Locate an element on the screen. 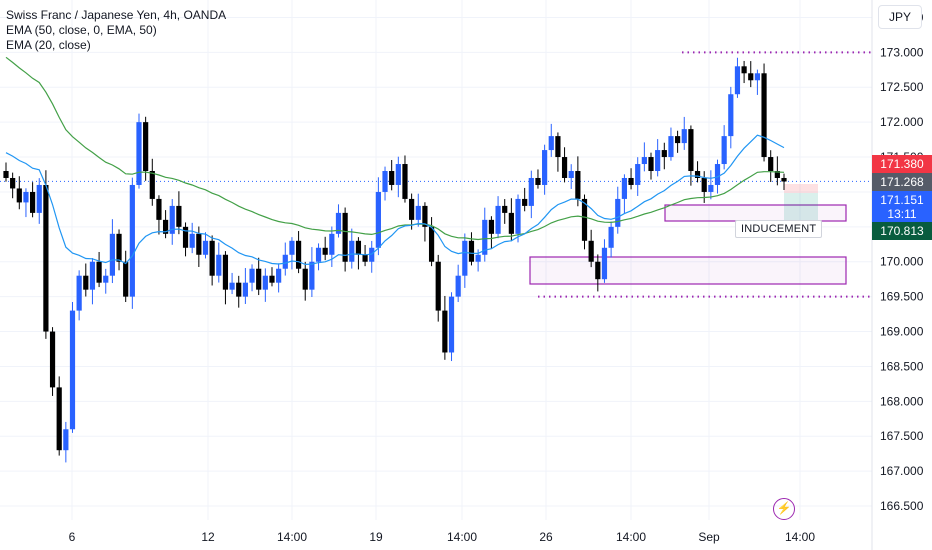 This screenshot has width=932, height=550. currency-button: JPY is located at coordinates (900, 17).